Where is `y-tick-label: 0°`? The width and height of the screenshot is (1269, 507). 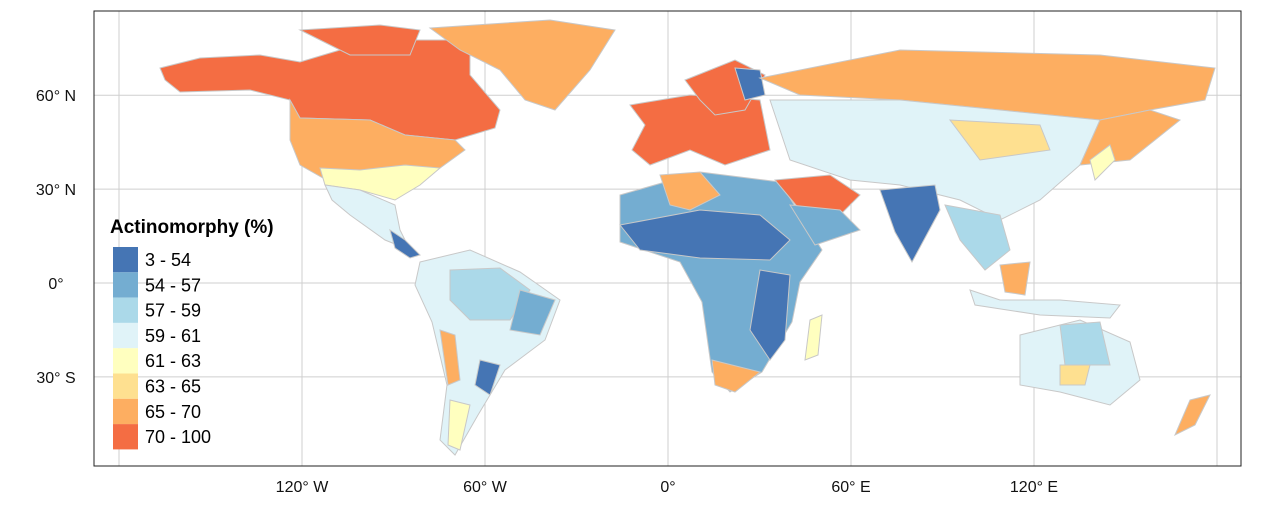
y-tick-label: 0° is located at coordinates (55, 284).